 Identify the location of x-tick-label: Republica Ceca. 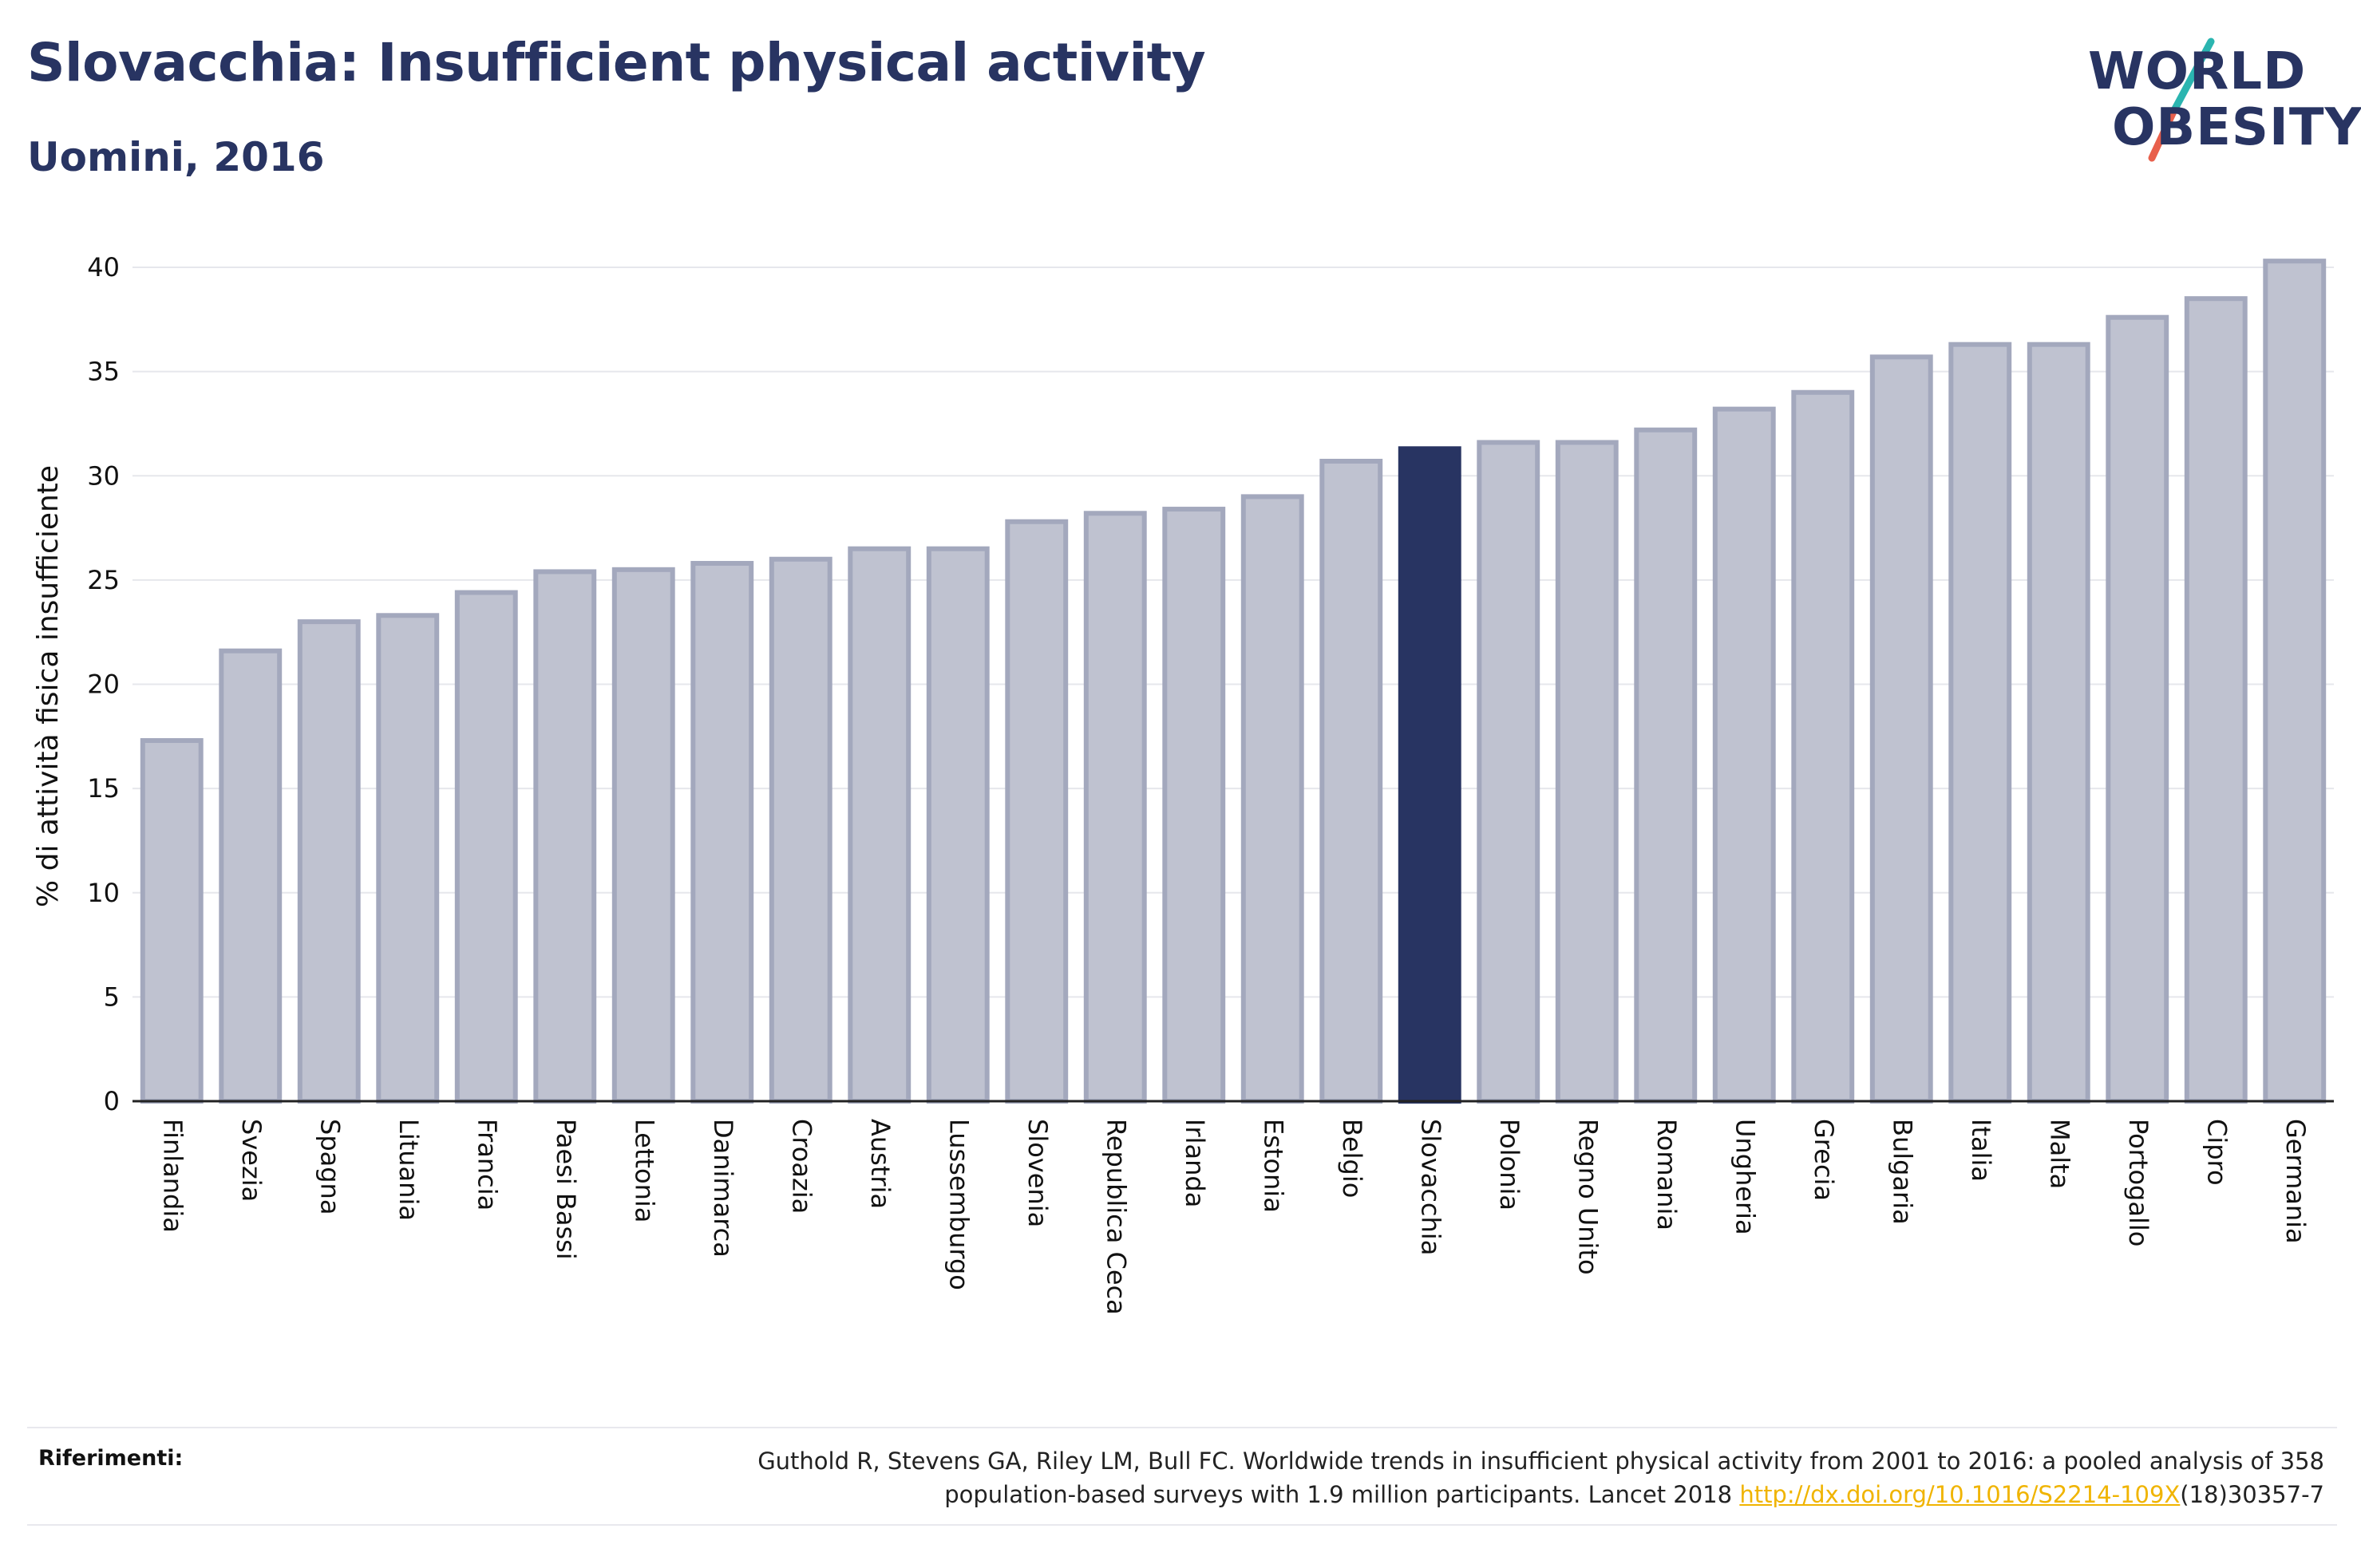
(1116, 1217).